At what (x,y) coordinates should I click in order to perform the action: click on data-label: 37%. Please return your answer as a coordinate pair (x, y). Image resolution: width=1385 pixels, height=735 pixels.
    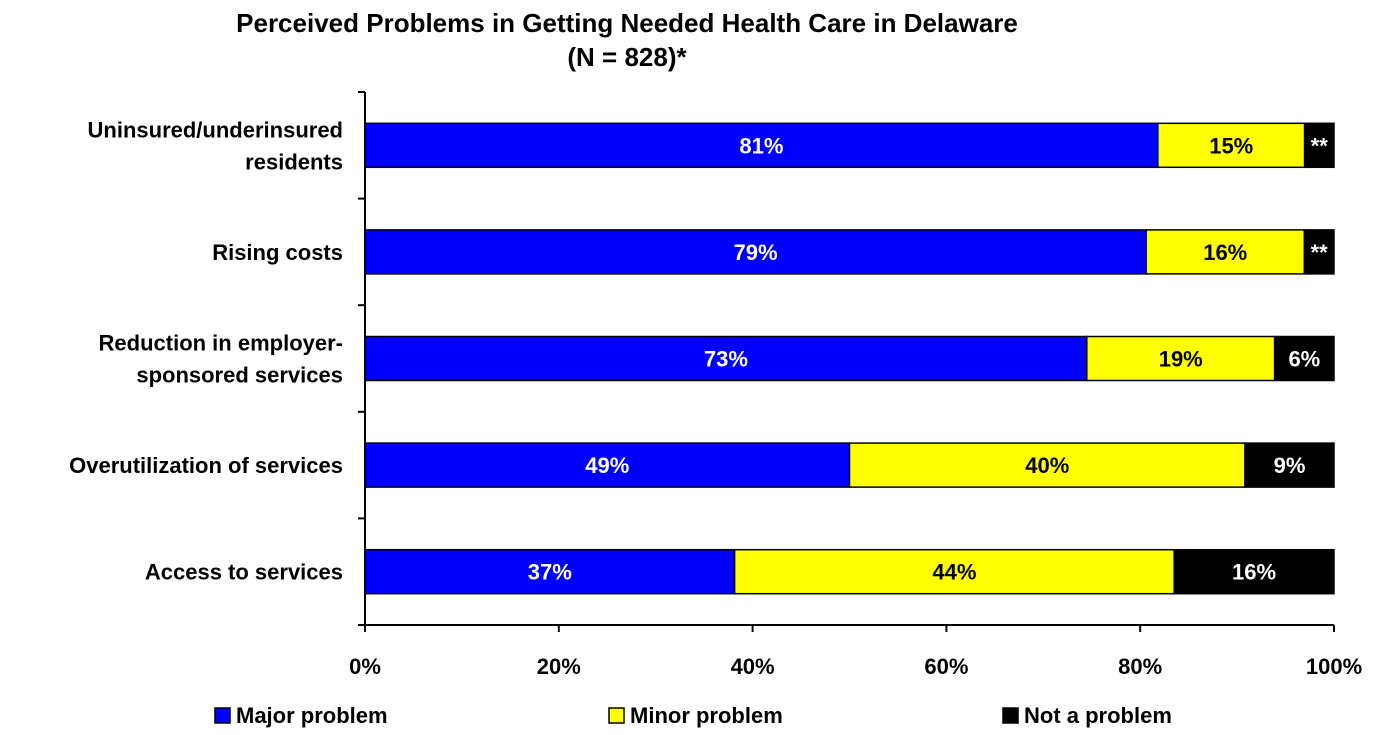
    Looking at the image, I should click on (550, 572).